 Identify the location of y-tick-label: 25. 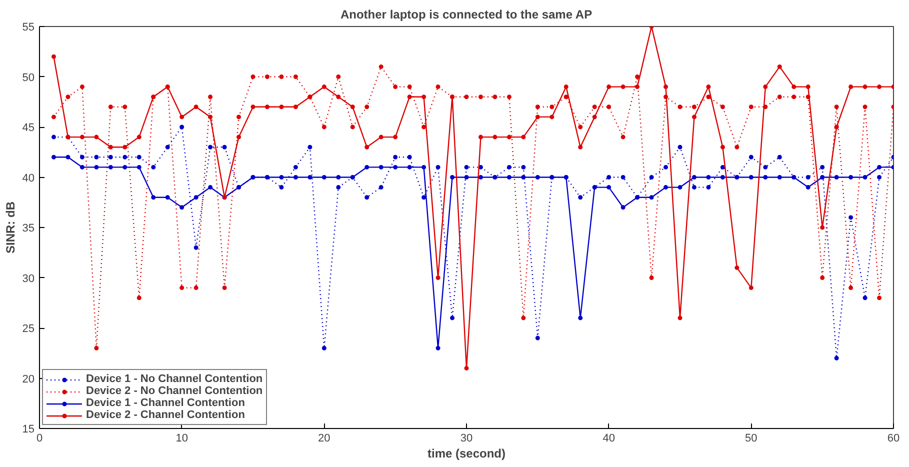
(28, 329).